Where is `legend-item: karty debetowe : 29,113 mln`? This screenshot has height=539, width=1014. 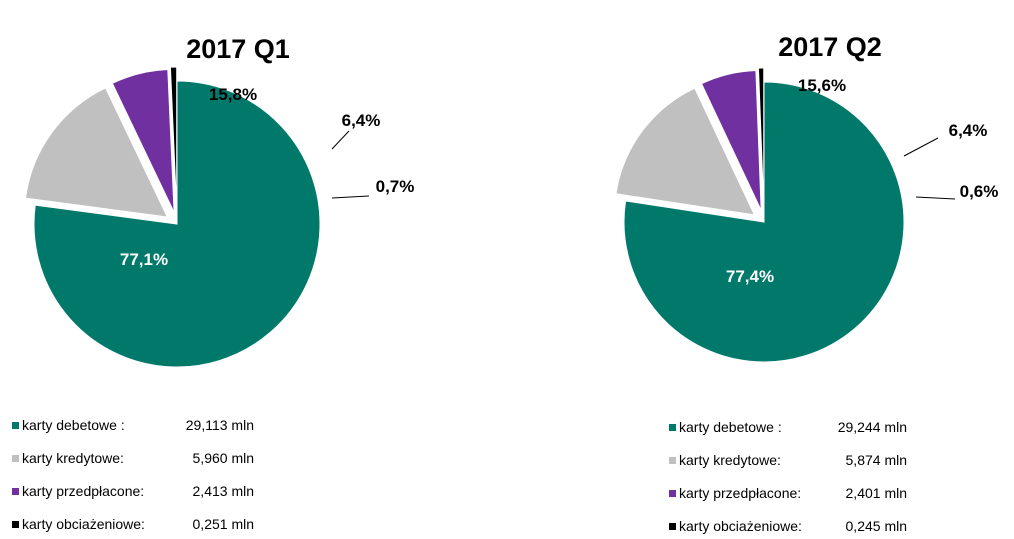 legend-item: karty debetowe : 29,113 mln is located at coordinates (133, 425).